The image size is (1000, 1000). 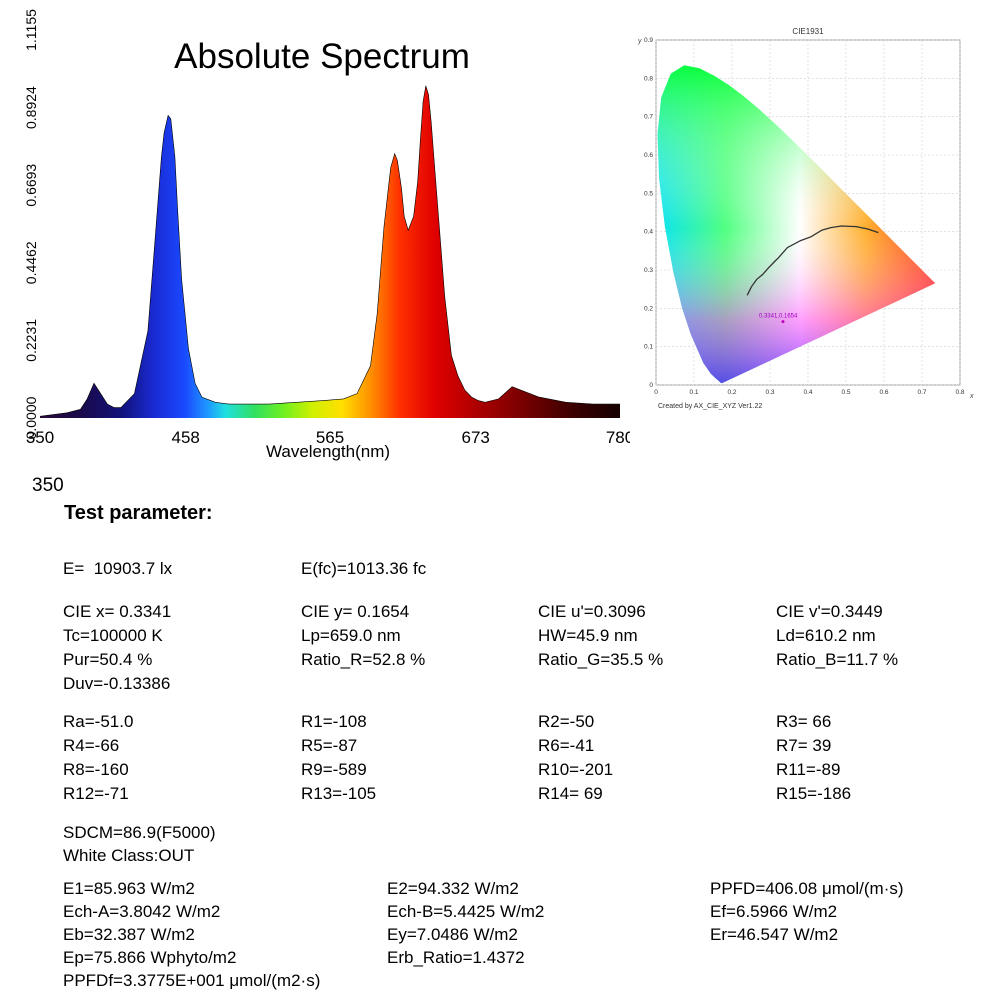 What do you see at coordinates (774, 934) in the screenshot?
I see `irradiance-param-r2-c2: Er=46.547 W/m2` at bounding box center [774, 934].